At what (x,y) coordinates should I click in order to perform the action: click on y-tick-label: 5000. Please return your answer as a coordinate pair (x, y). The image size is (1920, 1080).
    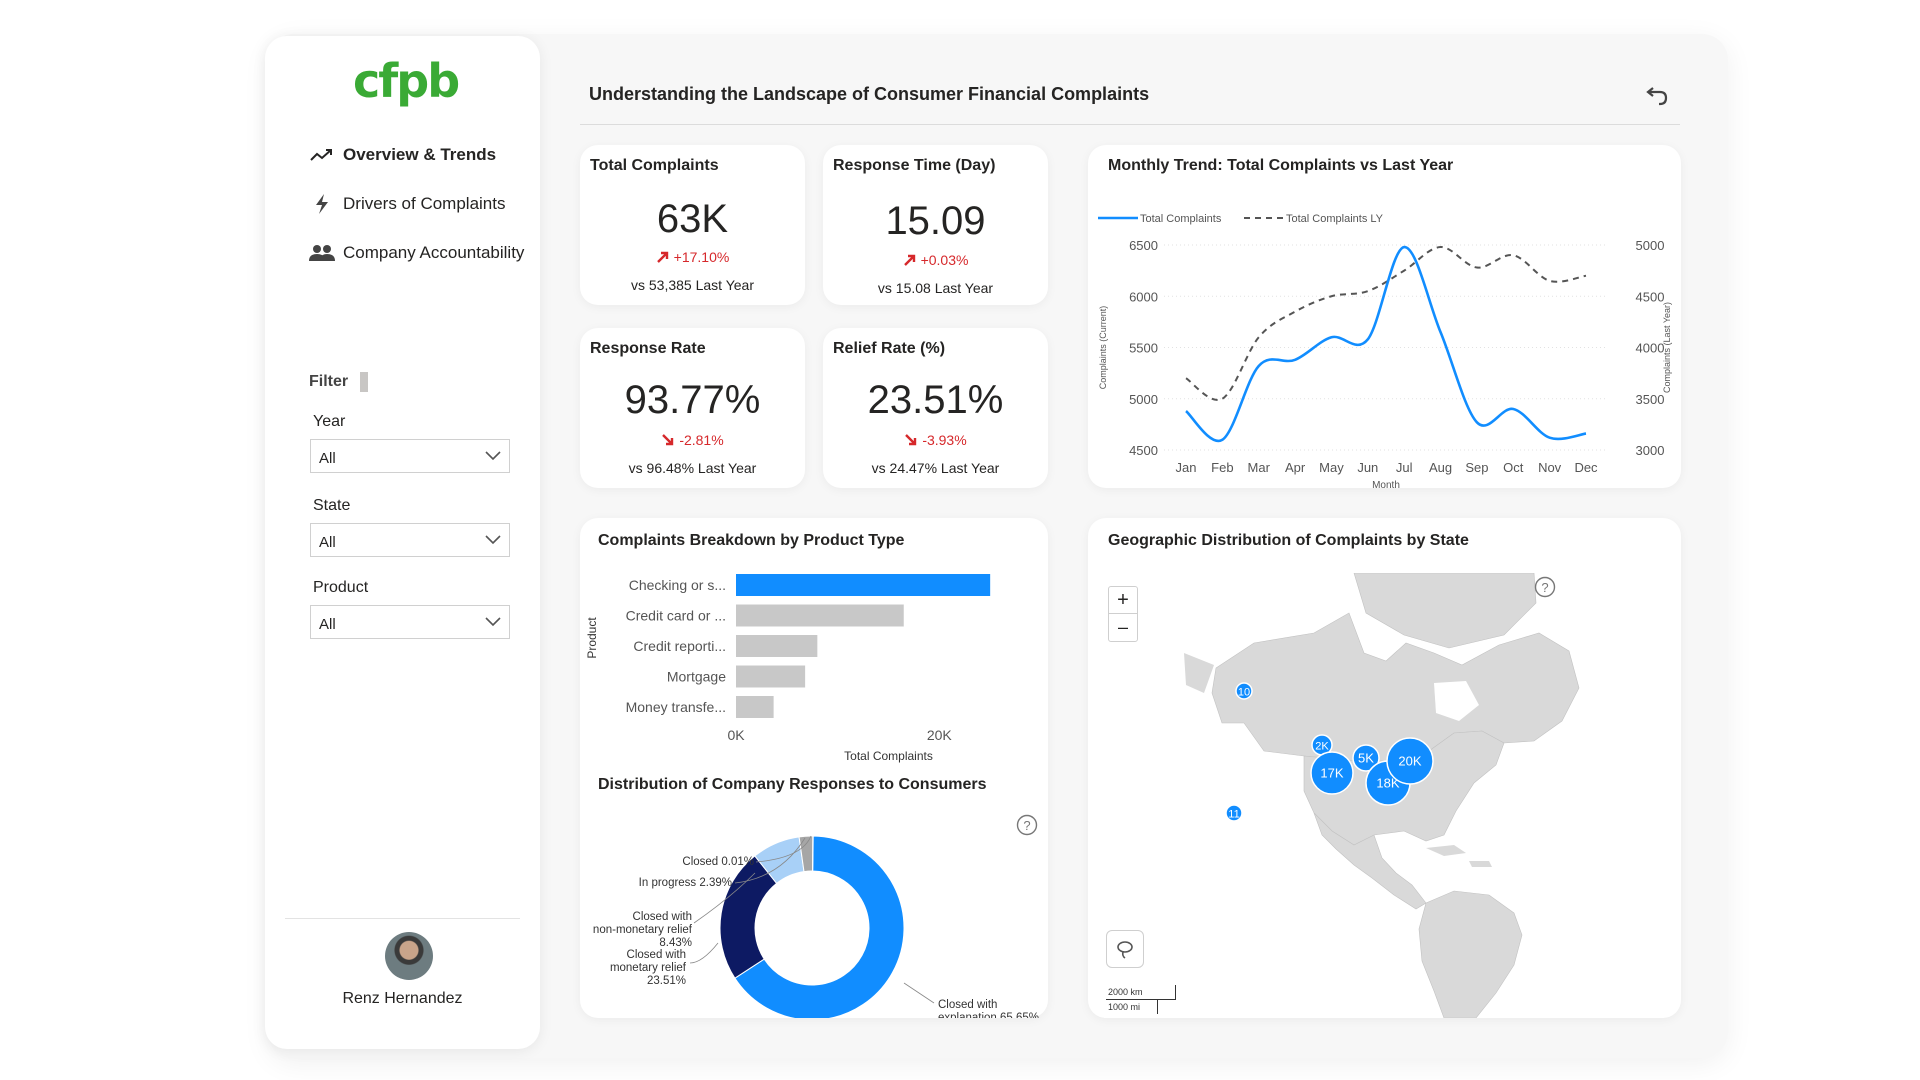
    Looking at the image, I should click on (1143, 399).